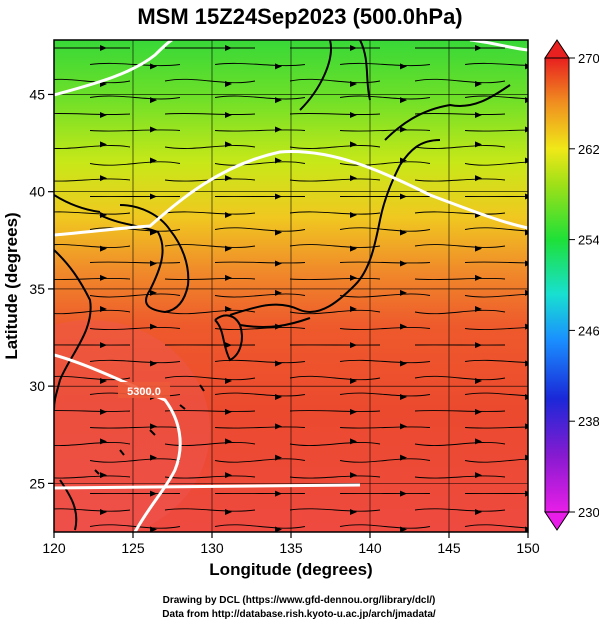 The width and height of the screenshot is (599, 625). I want to click on x-tick-label: 120, so click(54, 548).